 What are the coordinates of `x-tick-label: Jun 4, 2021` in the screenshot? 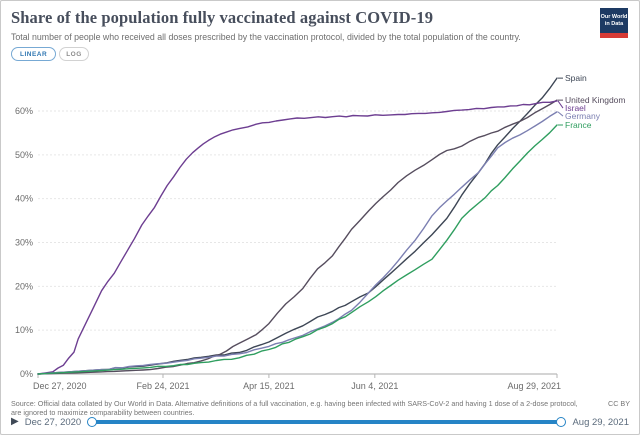 It's located at (374, 386).